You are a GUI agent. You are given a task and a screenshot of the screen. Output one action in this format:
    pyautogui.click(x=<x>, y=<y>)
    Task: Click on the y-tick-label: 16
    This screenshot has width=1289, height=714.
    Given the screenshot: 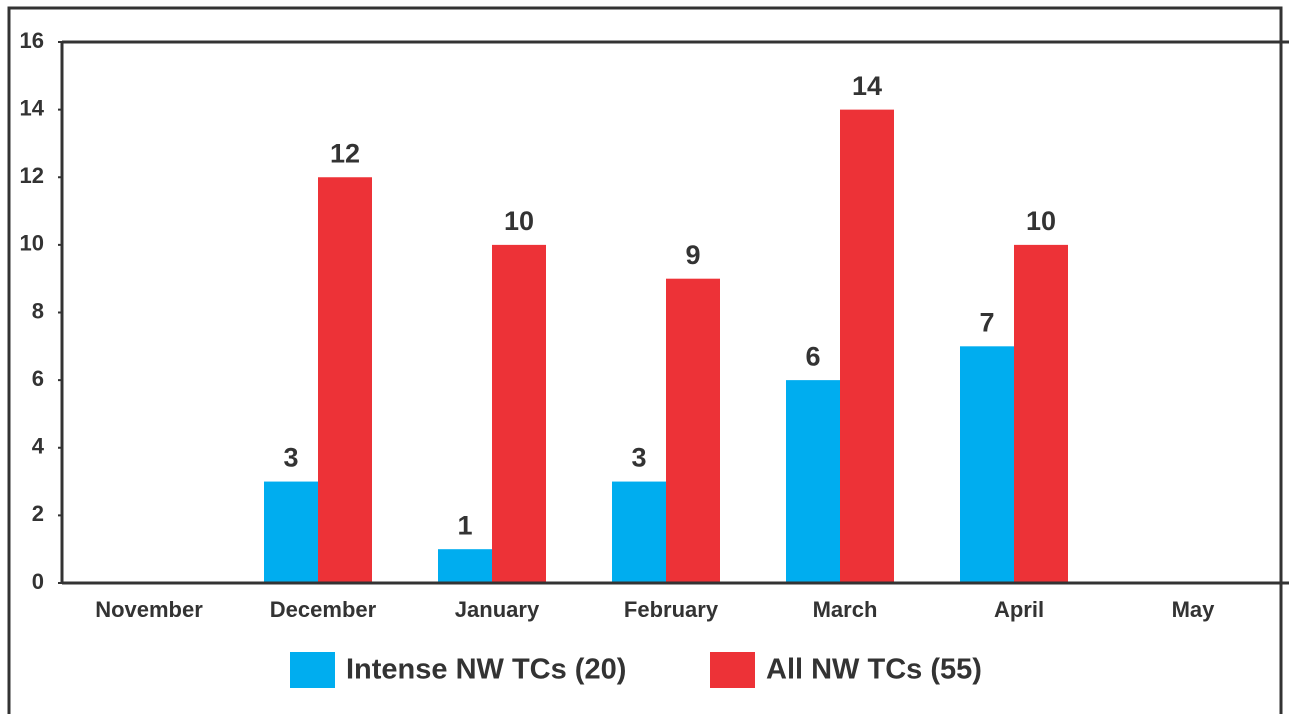 What is the action you would take?
    pyautogui.click(x=32, y=40)
    